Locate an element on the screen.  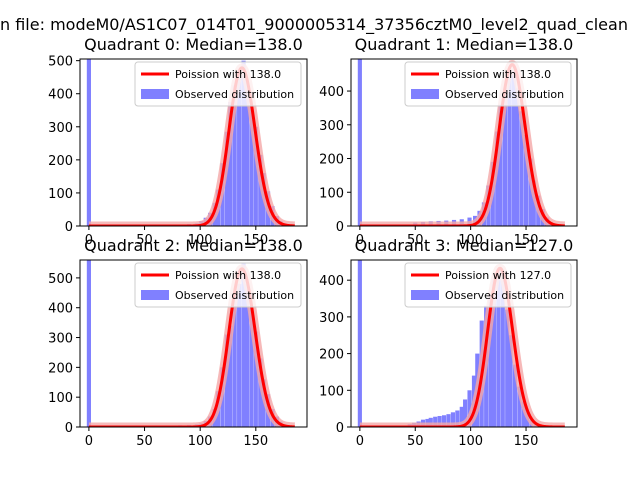
poisson-line is located at coordinates (462, 346).